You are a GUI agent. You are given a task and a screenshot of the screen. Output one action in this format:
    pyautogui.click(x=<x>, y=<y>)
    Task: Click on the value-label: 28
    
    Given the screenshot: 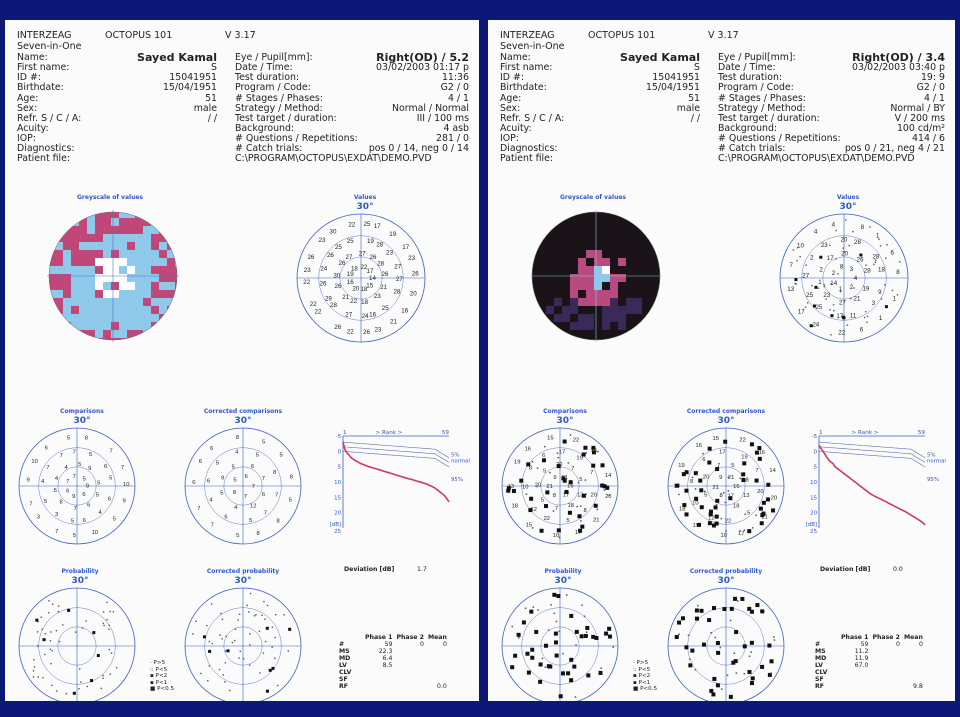 What is the action you would take?
    pyautogui.click(x=875, y=257)
    